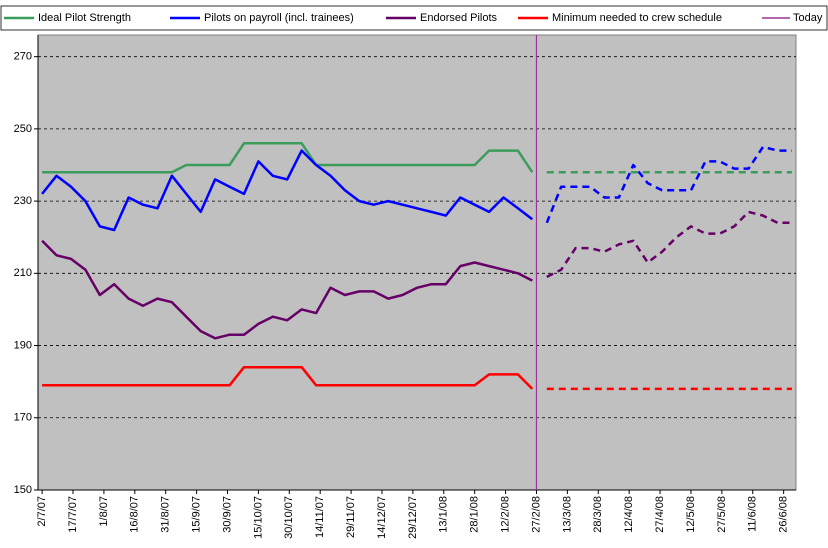 The height and width of the screenshot is (548, 828). I want to click on x-tick-label: 13/3/08, so click(567, 514).